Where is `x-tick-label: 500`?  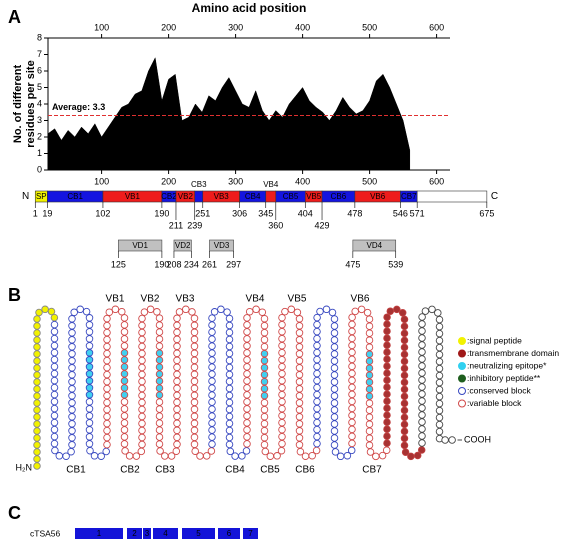
x-tick-label: 500 is located at coordinates (369, 181).